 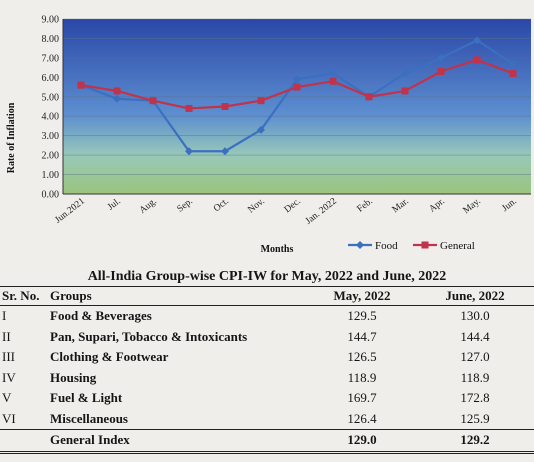 What do you see at coordinates (148, 205) in the screenshot?
I see `x-tick-label: Aug.` at bounding box center [148, 205].